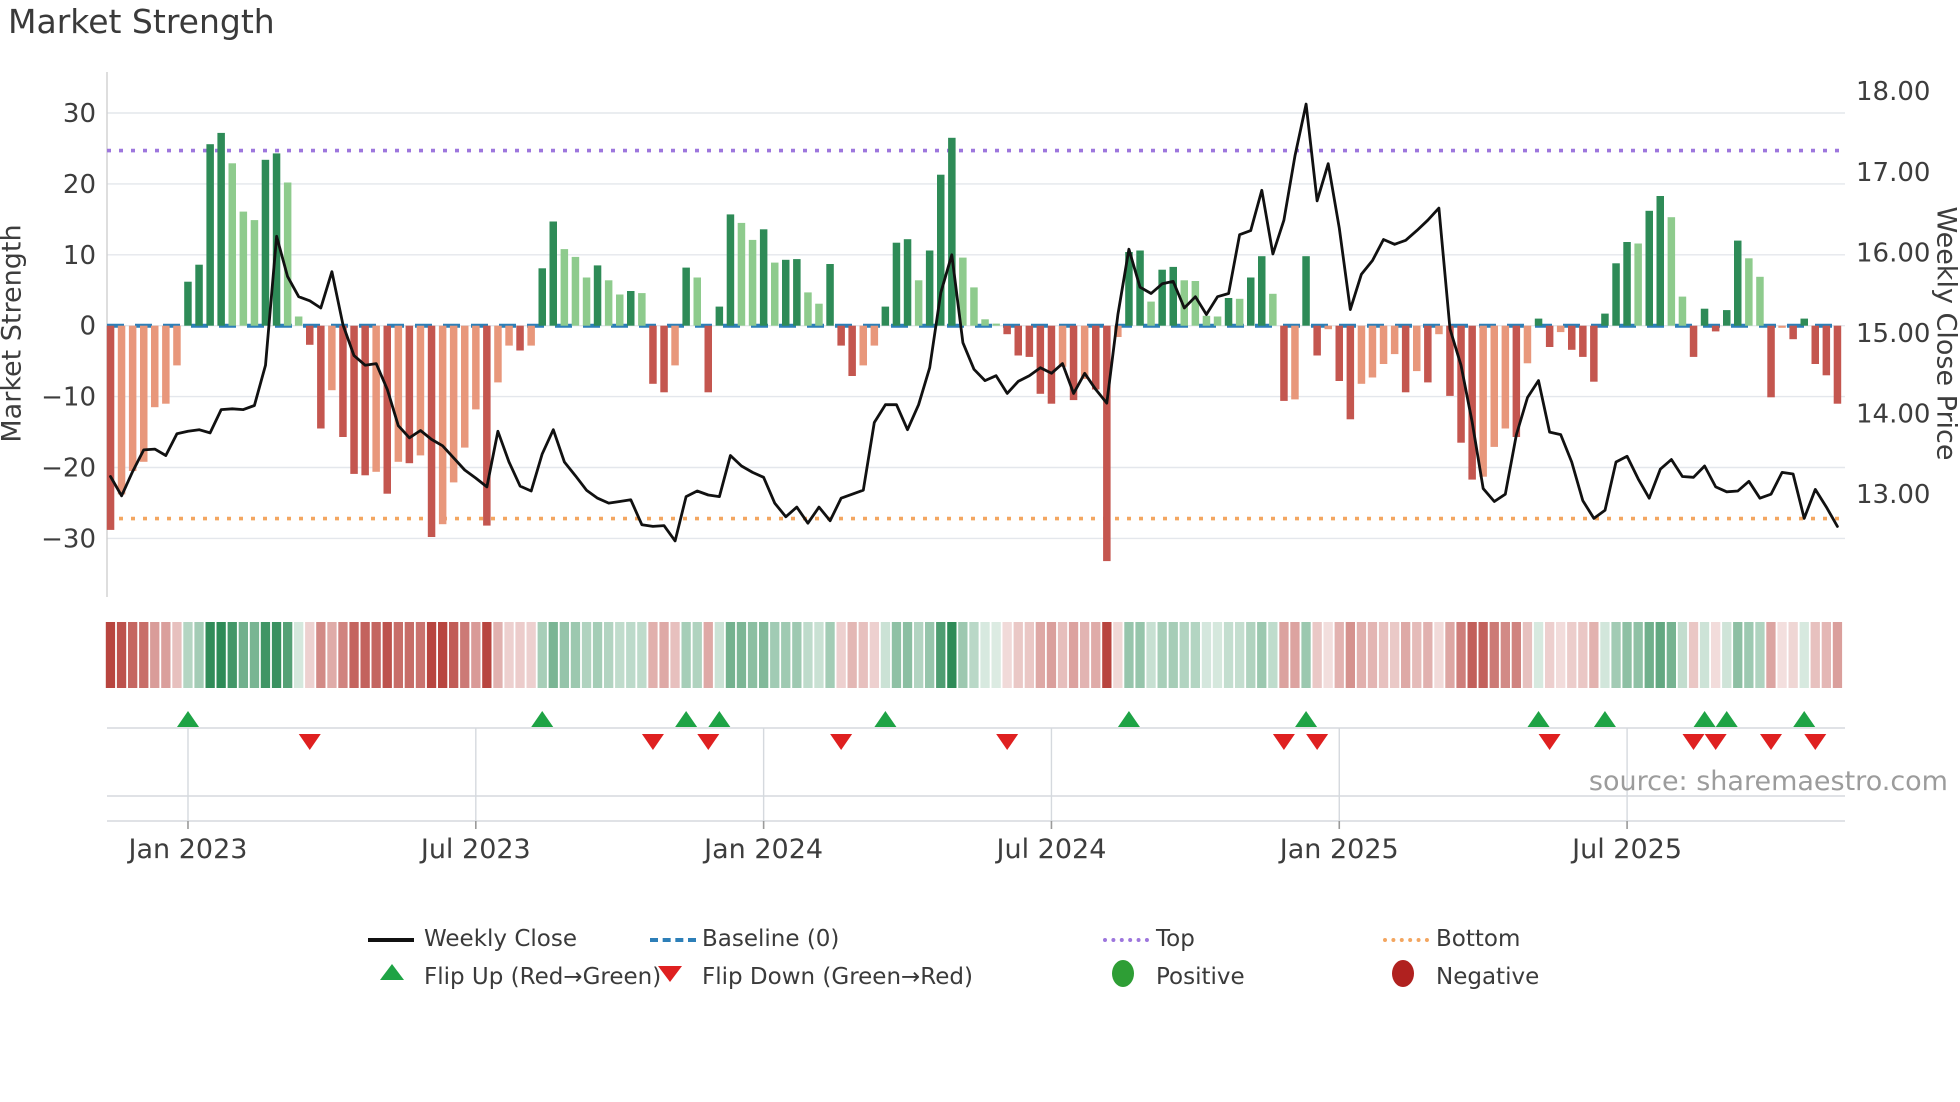 Image resolution: width=1960 pixels, height=1102 pixels. What do you see at coordinates (1768, 781) in the screenshot?
I see `source-credit: source: sharemaestro.com` at bounding box center [1768, 781].